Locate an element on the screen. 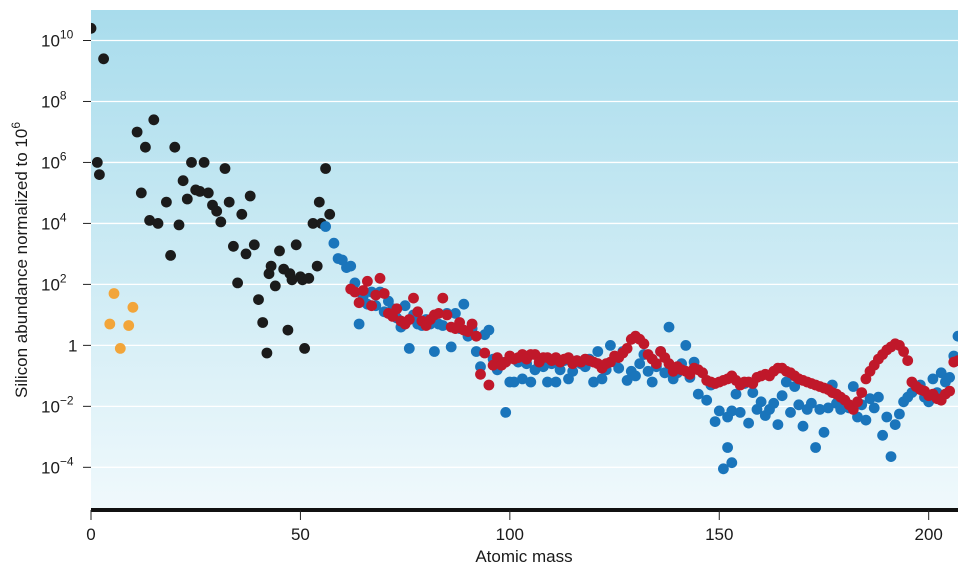  y-axis-title: Silicon abundance normalized to 106 is located at coordinates (20, 260).